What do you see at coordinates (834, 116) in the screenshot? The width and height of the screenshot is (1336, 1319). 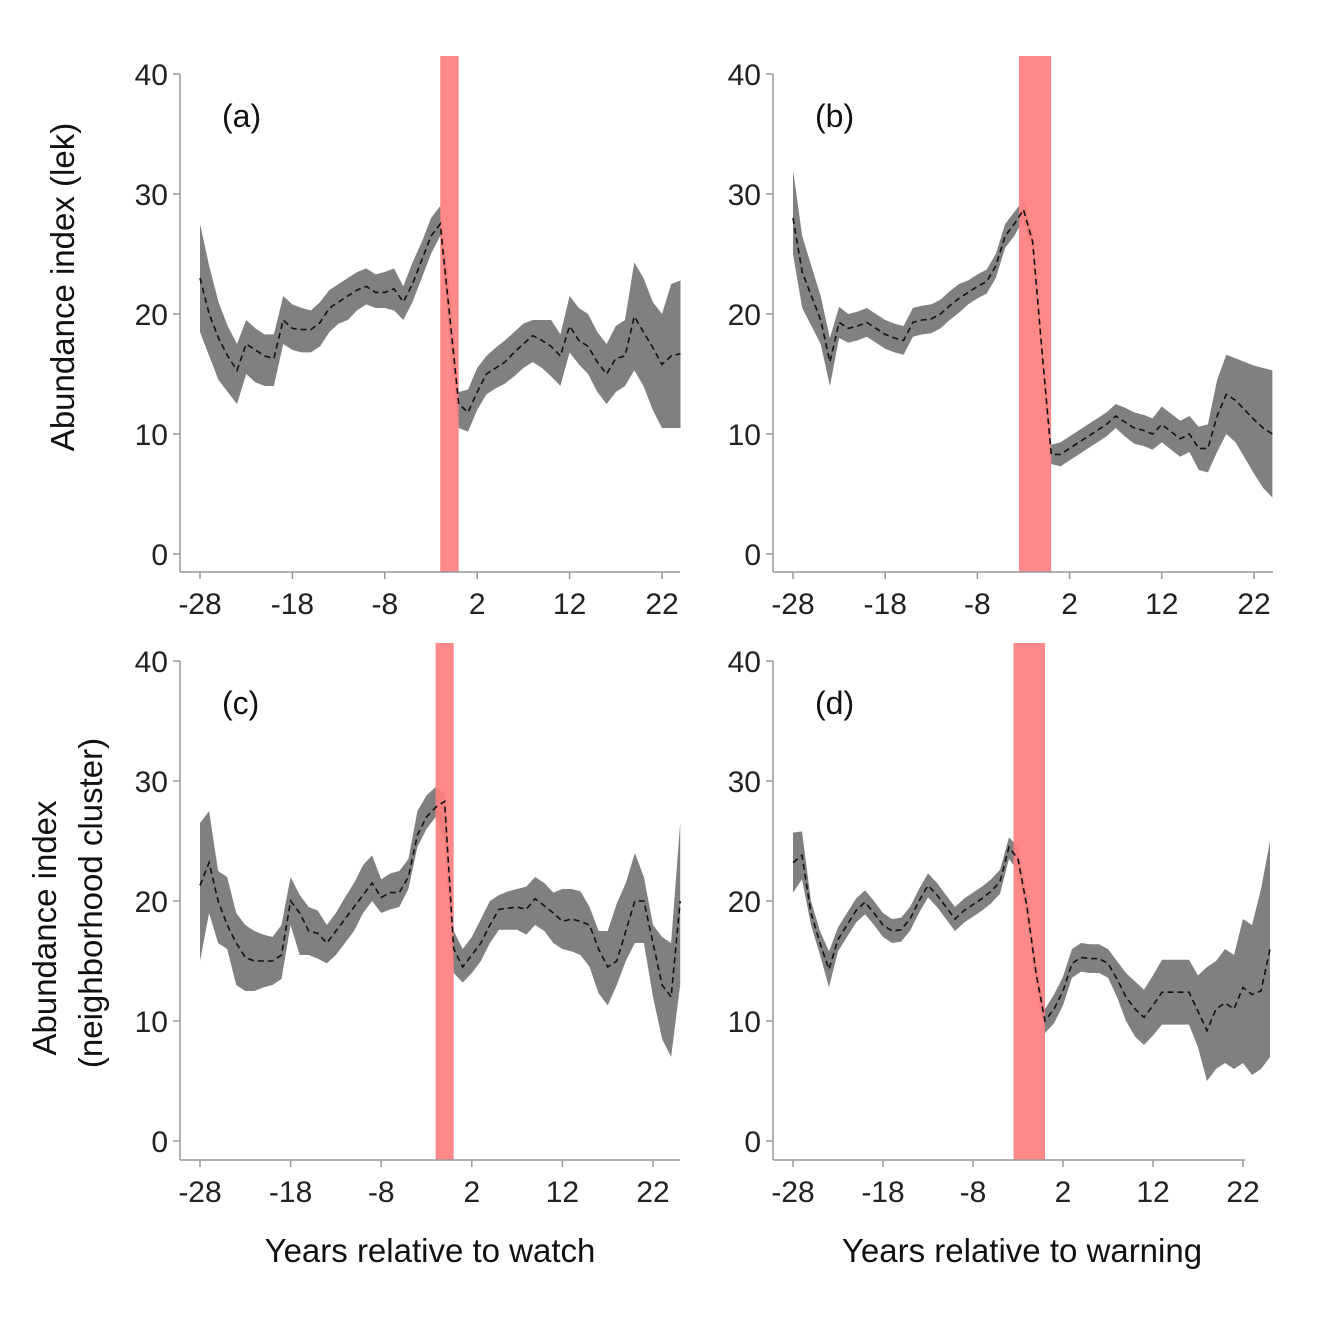 I see `panel-label: (b)` at bounding box center [834, 116].